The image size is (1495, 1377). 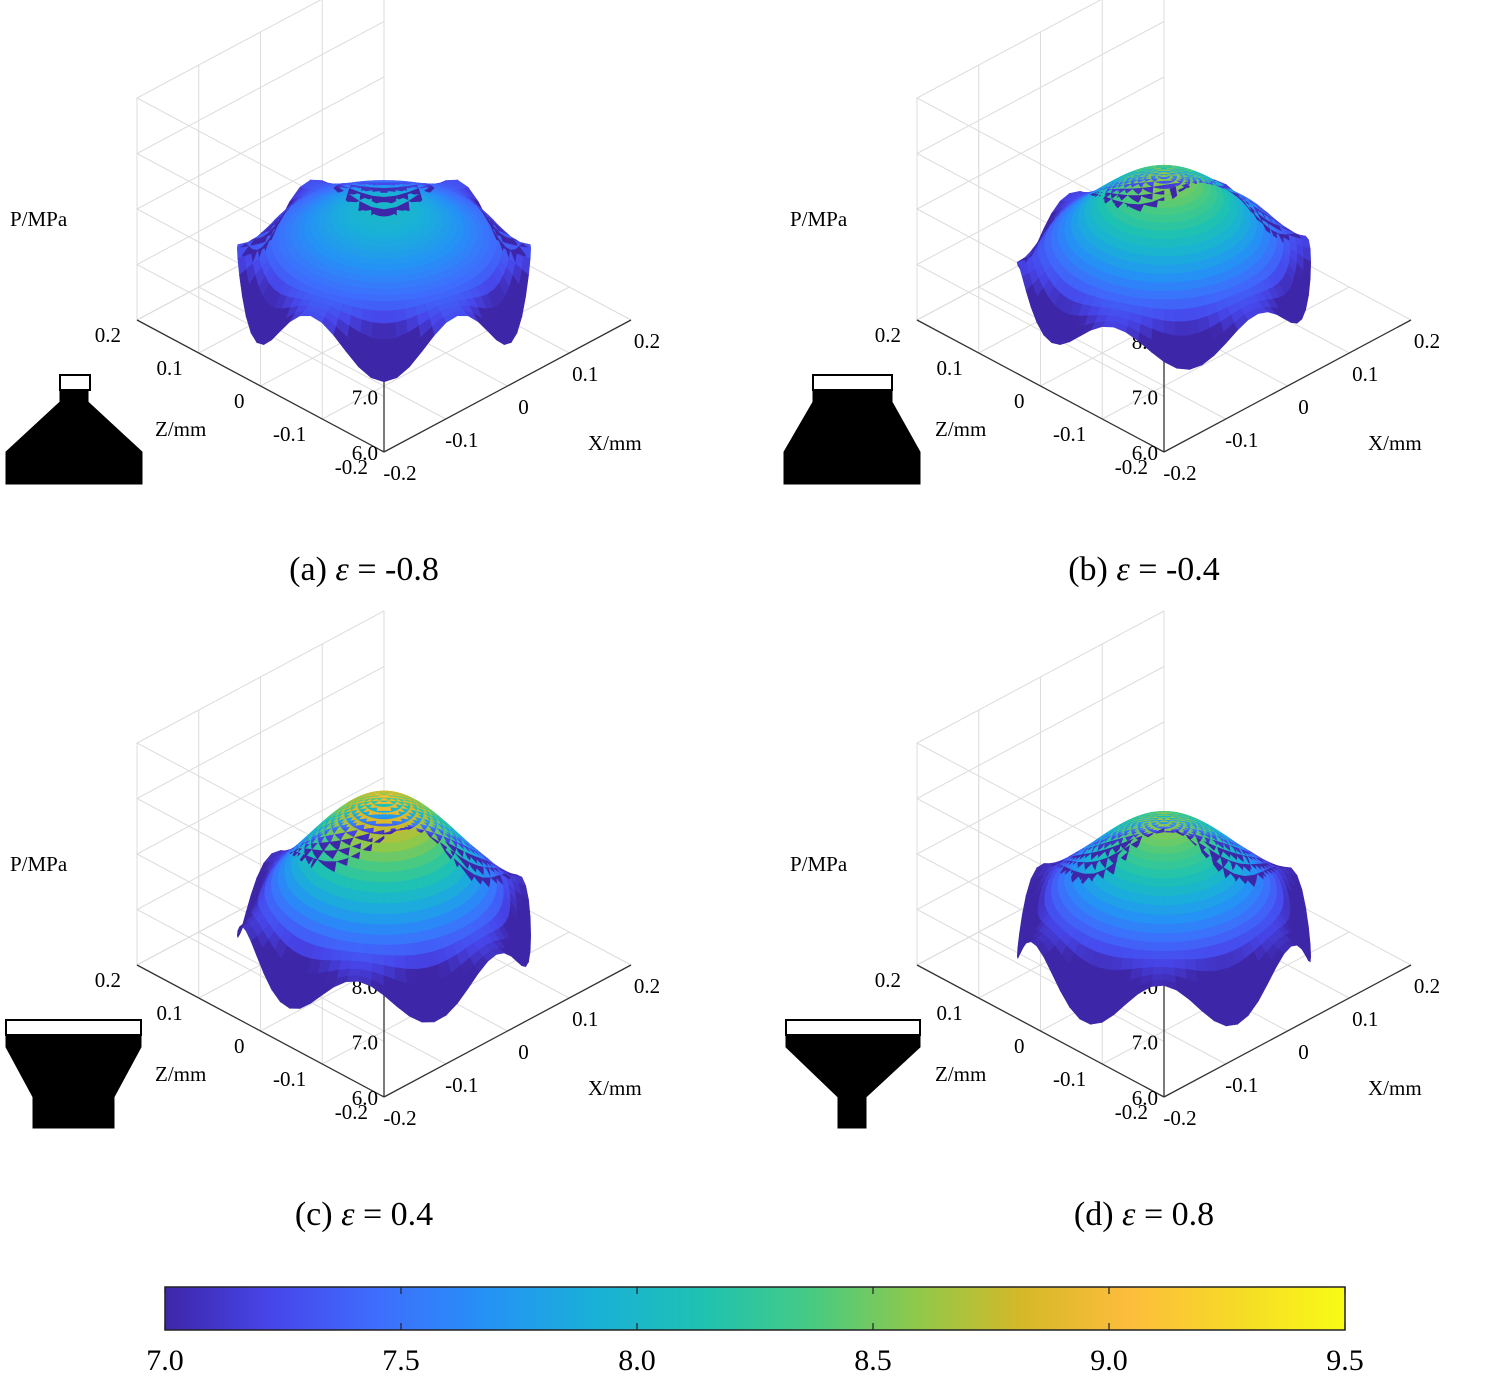 I want to click on depth-tick-label: -0.1, so click(x=289, y=1079).